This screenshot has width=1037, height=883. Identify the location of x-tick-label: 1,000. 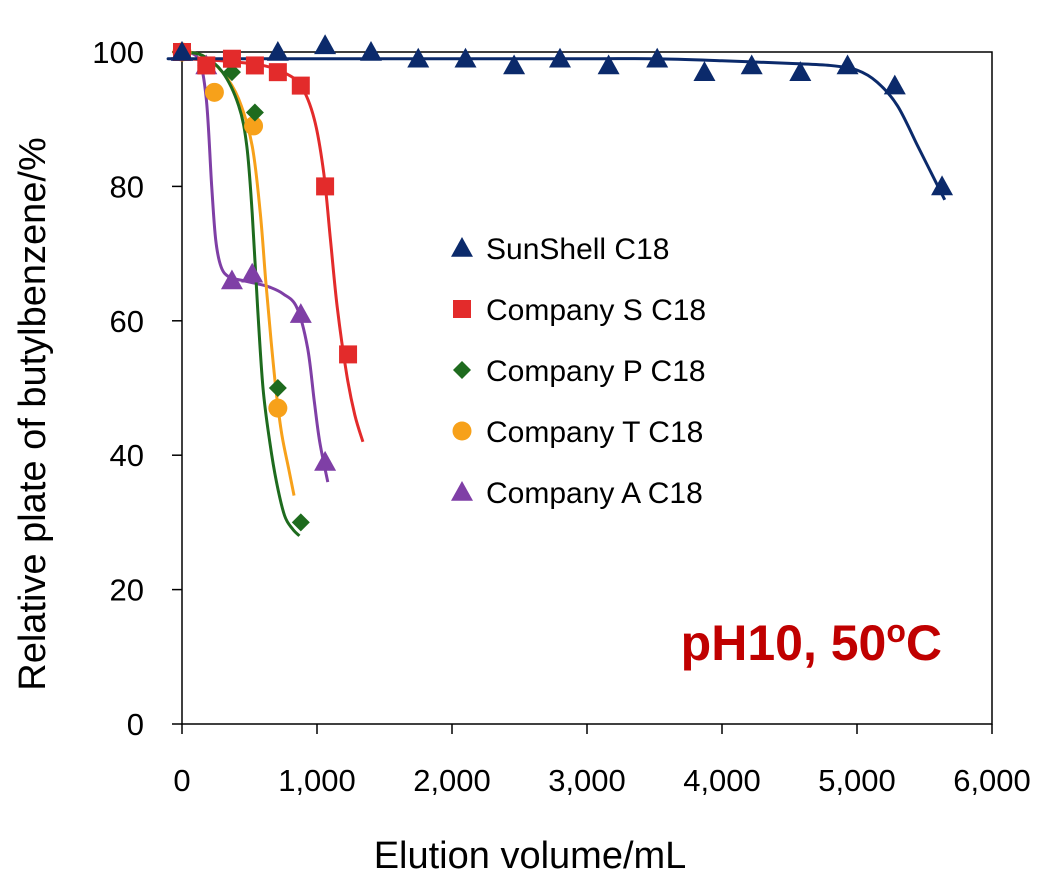
(317, 780).